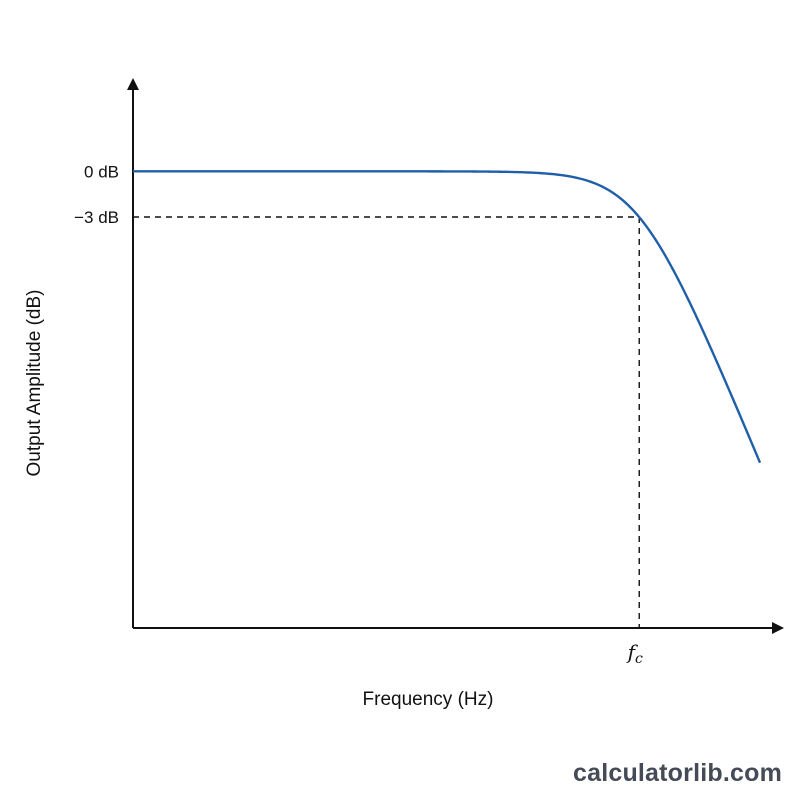 This screenshot has height=800, width=800. I want to click on x-axis-label: Frequency (Hz), so click(428, 699).